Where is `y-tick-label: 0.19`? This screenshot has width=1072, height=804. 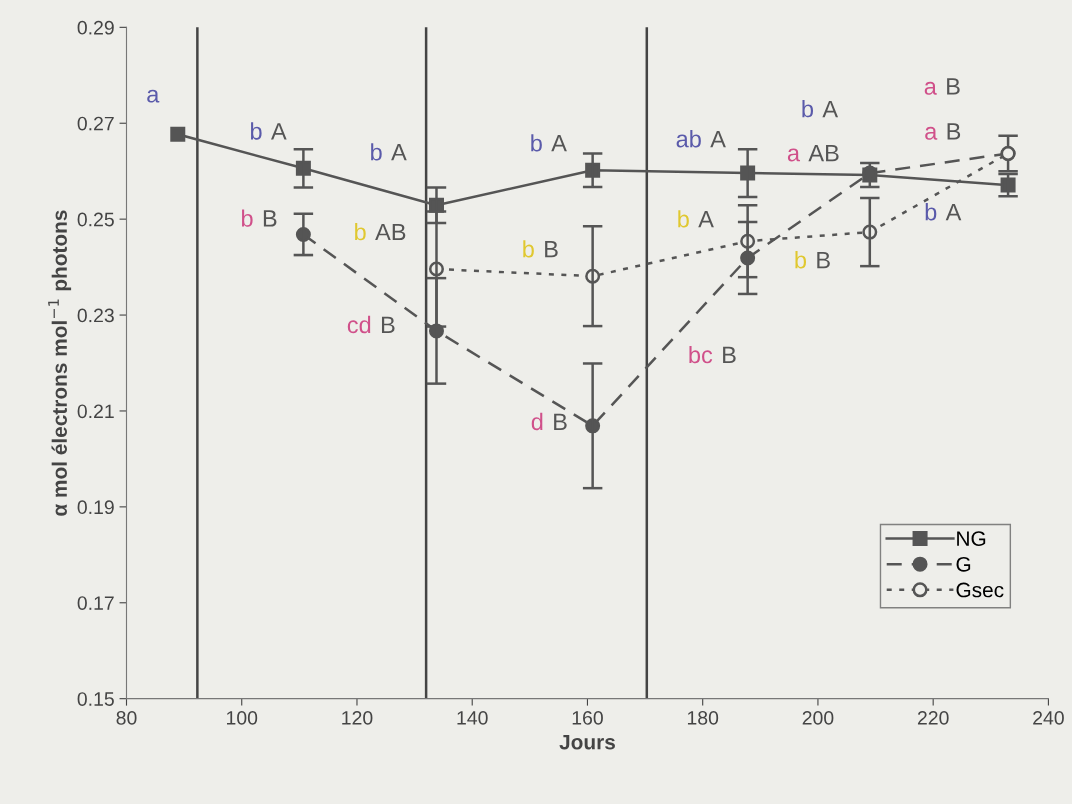 y-tick-label: 0.19 is located at coordinates (95, 507).